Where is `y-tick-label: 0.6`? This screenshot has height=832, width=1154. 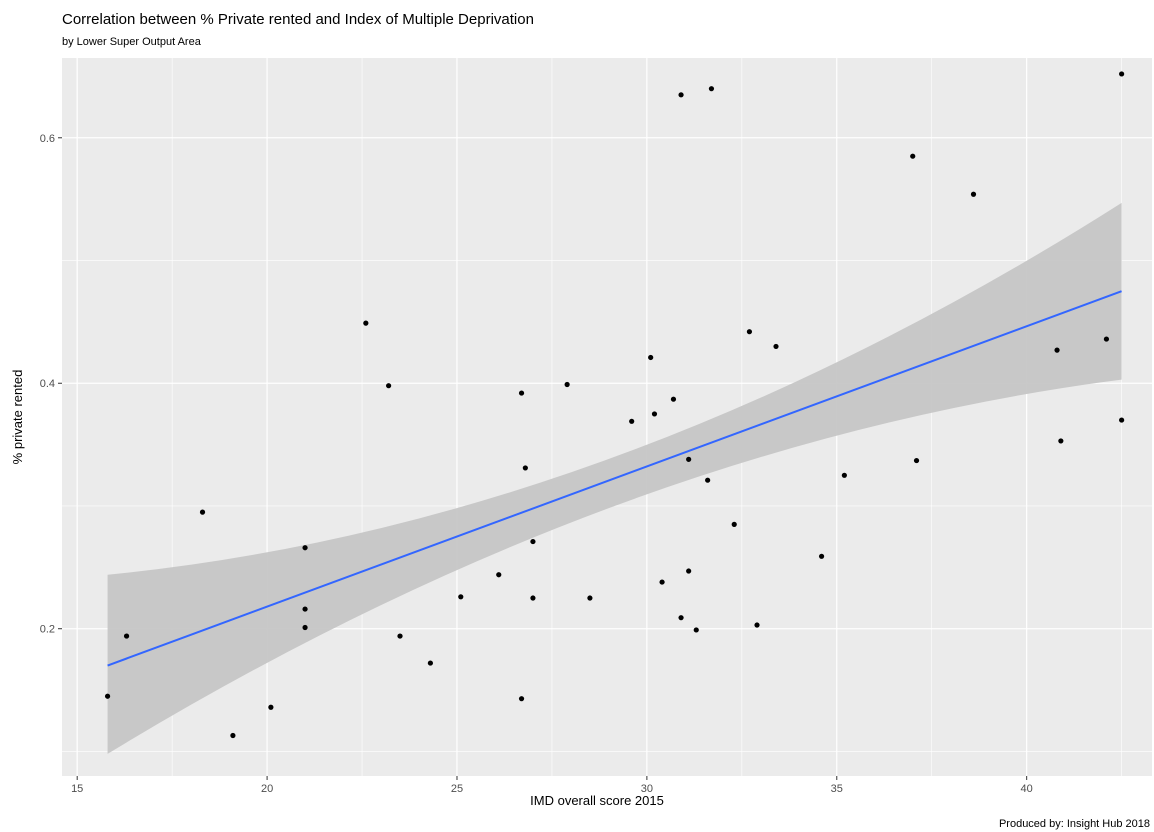 y-tick-label: 0.6 is located at coordinates (47, 139).